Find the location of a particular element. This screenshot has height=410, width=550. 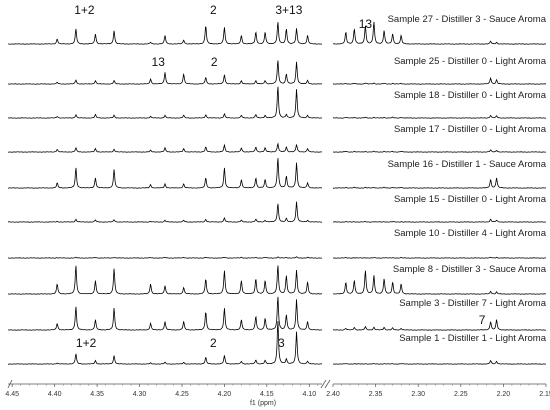

sample-label: Sample 18 - Distiller 0 - Light Aroma is located at coordinates (470, 95).